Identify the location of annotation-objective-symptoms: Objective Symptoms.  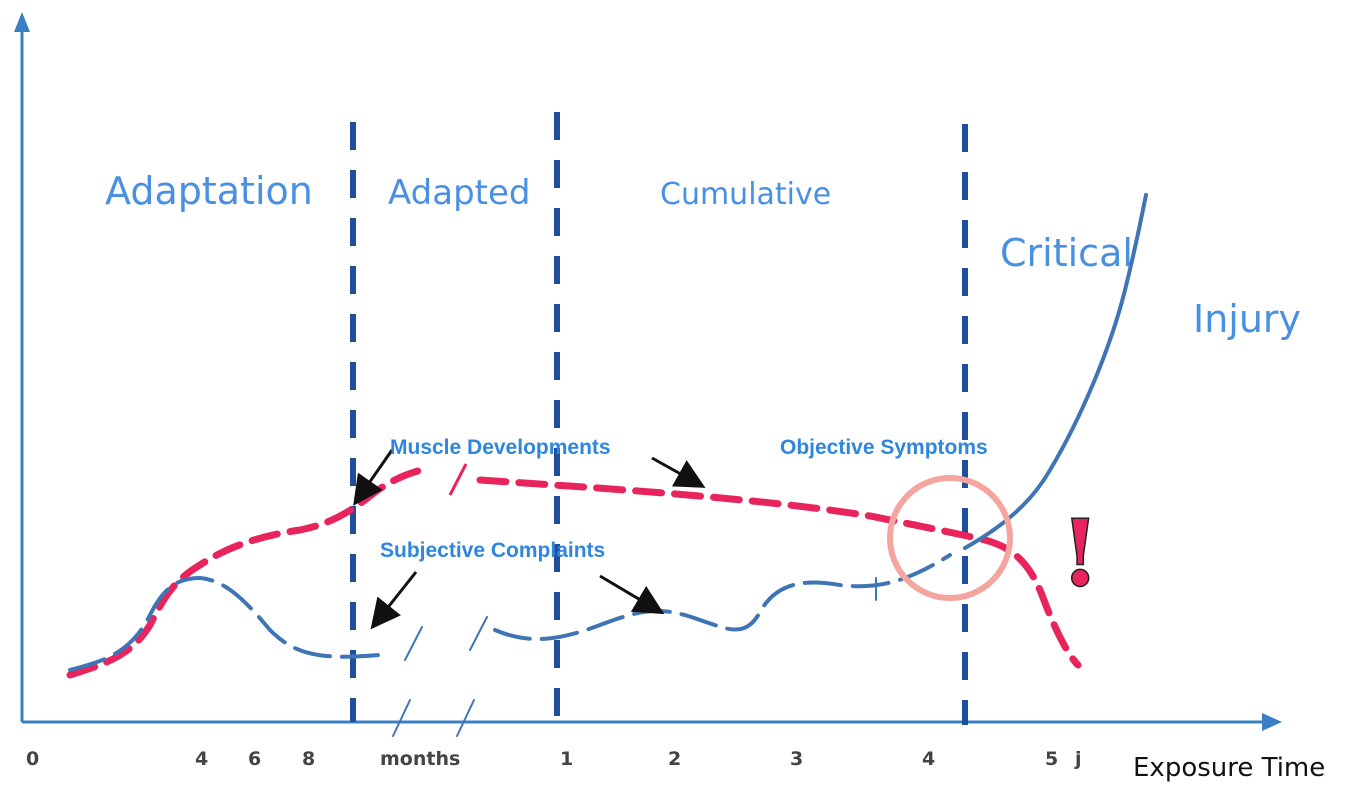
(884, 447).